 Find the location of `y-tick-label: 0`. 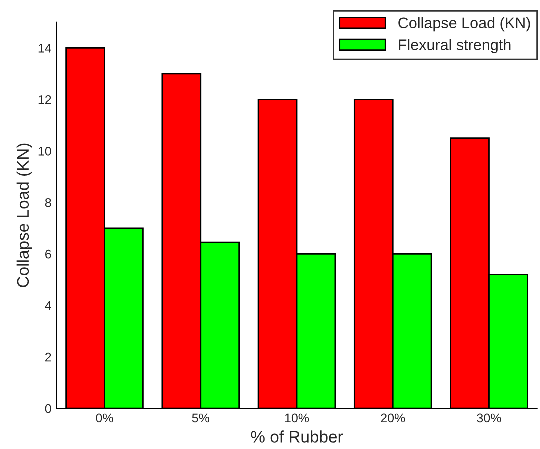

y-tick-label: 0 is located at coordinates (48, 409).